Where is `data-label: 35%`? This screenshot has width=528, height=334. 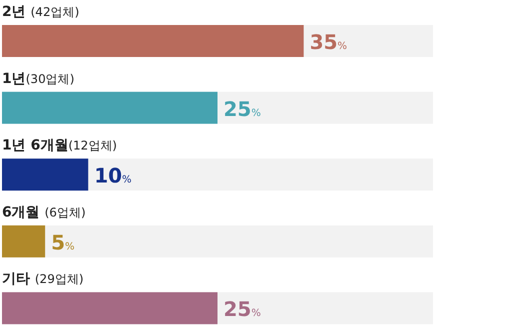
data-label: 35% is located at coordinates (329, 42).